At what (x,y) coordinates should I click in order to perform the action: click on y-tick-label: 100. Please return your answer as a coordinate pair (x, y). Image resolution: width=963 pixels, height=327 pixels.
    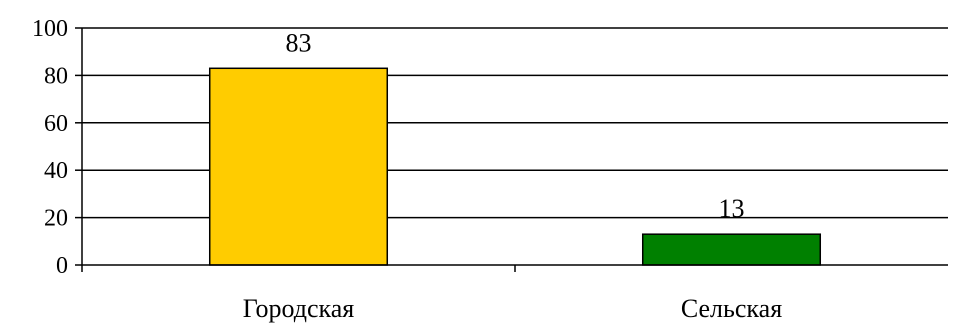
    Looking at the image, I should click on (50, 29).